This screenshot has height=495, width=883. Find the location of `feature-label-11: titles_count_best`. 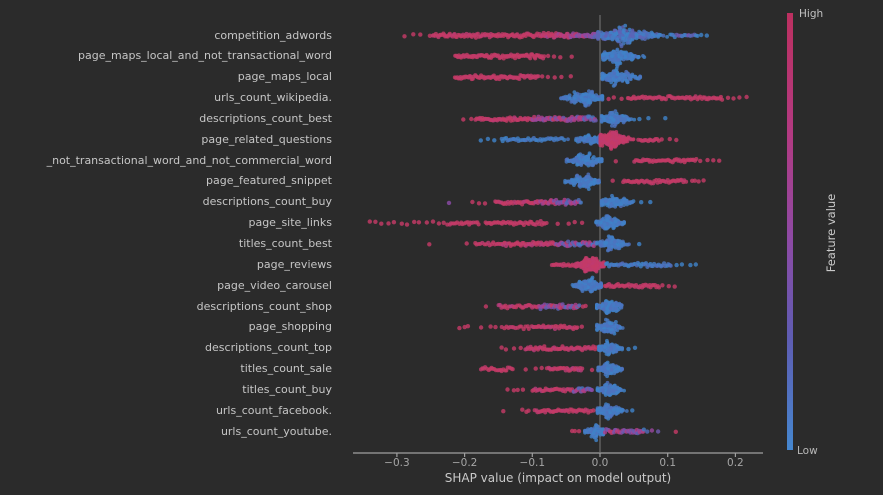

feature-label-11: titles_count_best is located at coordinates (285, 243).